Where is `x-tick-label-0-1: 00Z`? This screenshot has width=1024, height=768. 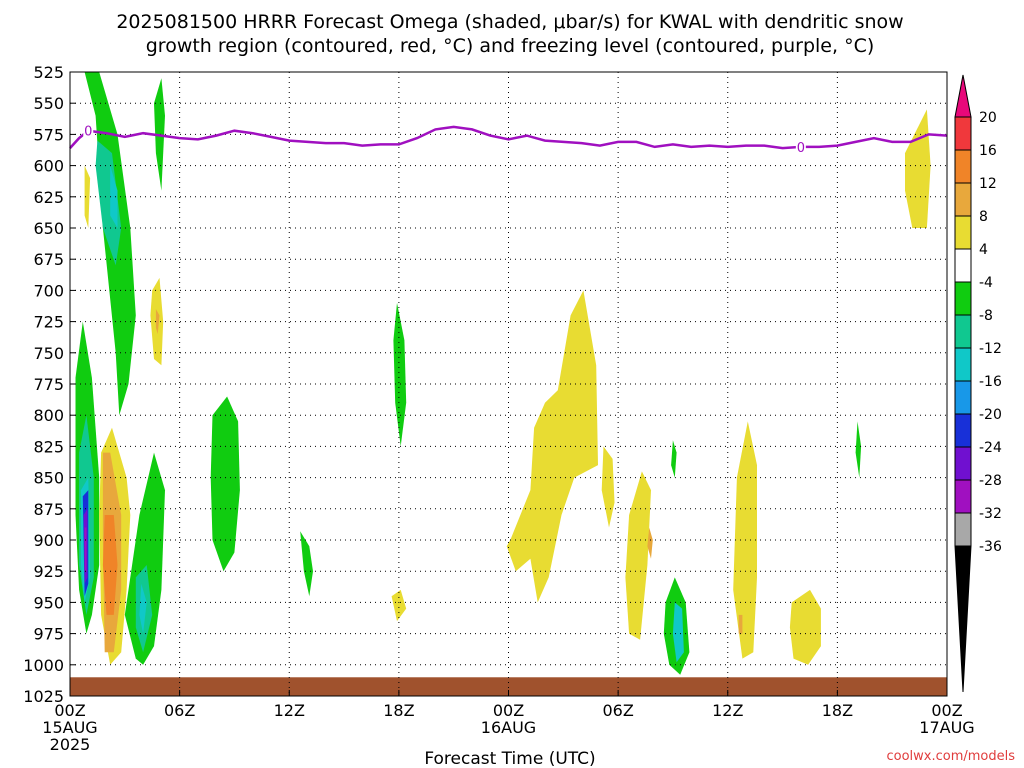
x-tick-label-0-1: 00Z is located at coordinates (69, 710).